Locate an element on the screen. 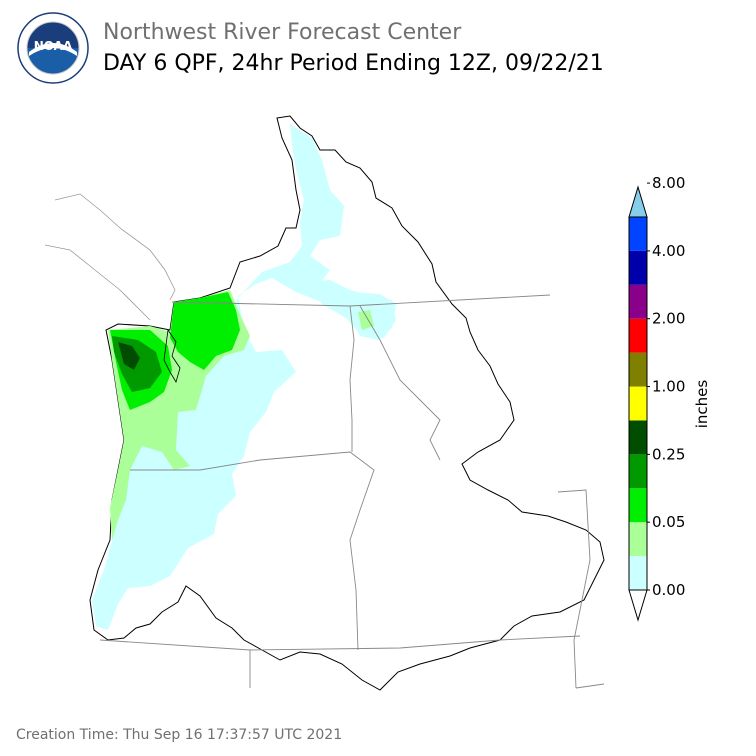 The image size is (756, 756). puget-sound-coastline is located at coordinates (172, 355).